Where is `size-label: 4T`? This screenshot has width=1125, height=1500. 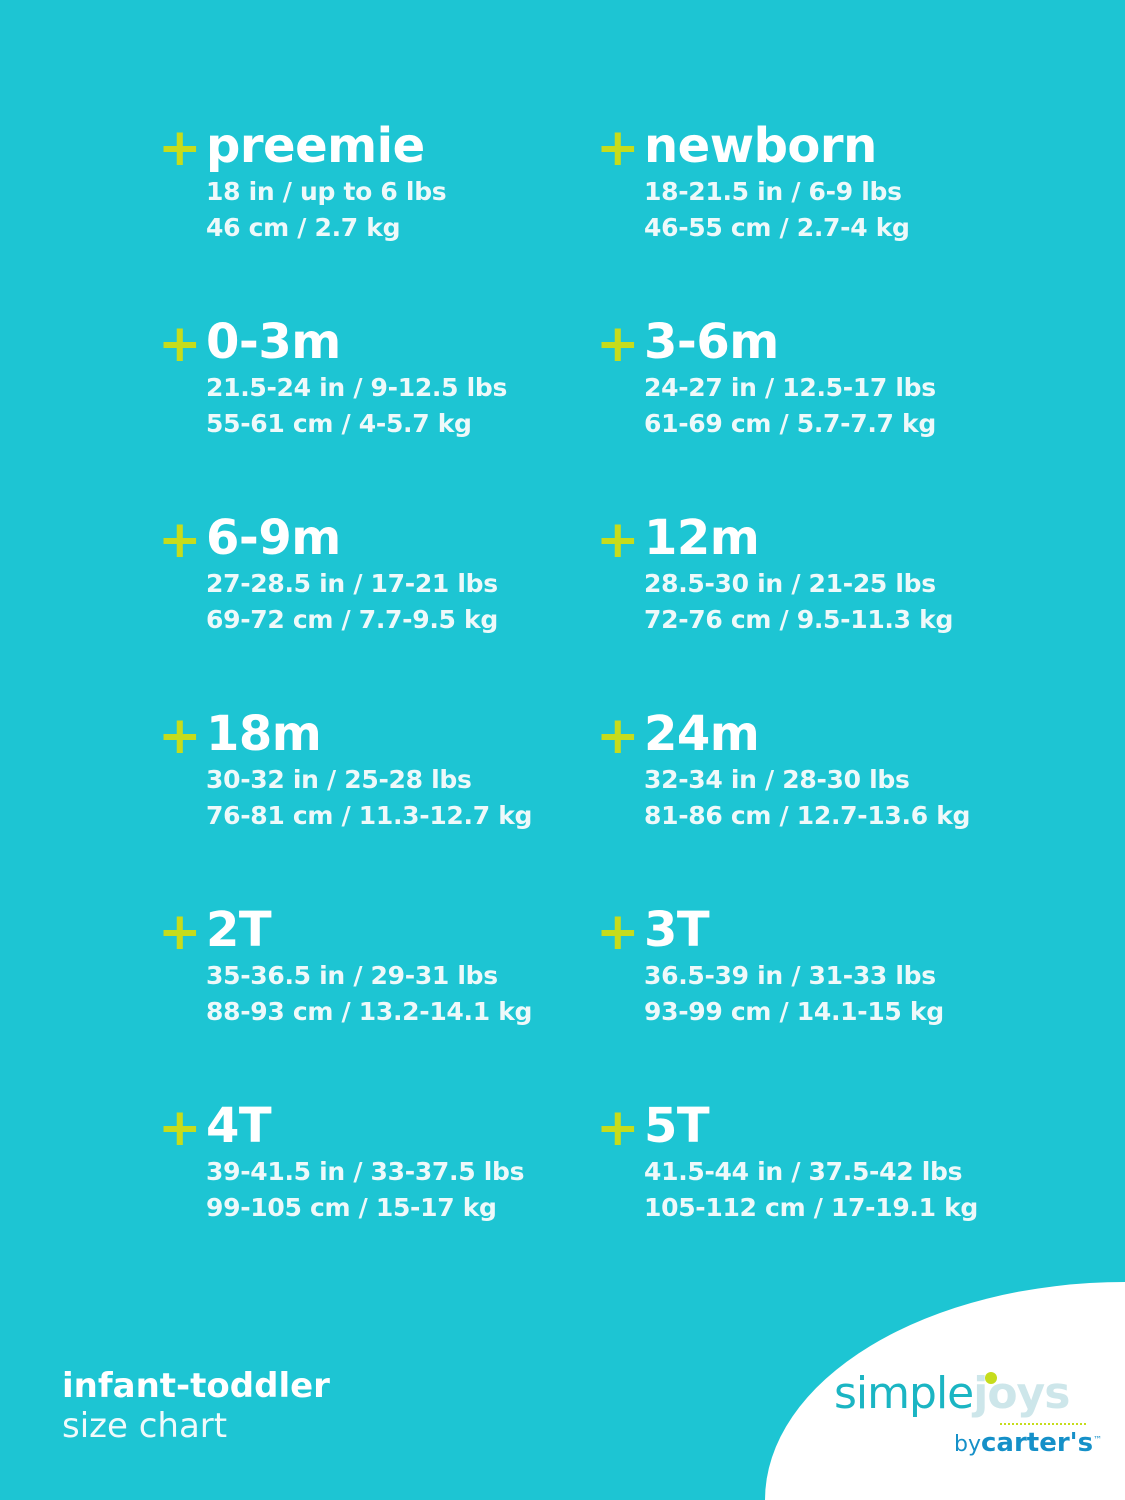 size-label: 4T is located at coordinates (239, 1126).